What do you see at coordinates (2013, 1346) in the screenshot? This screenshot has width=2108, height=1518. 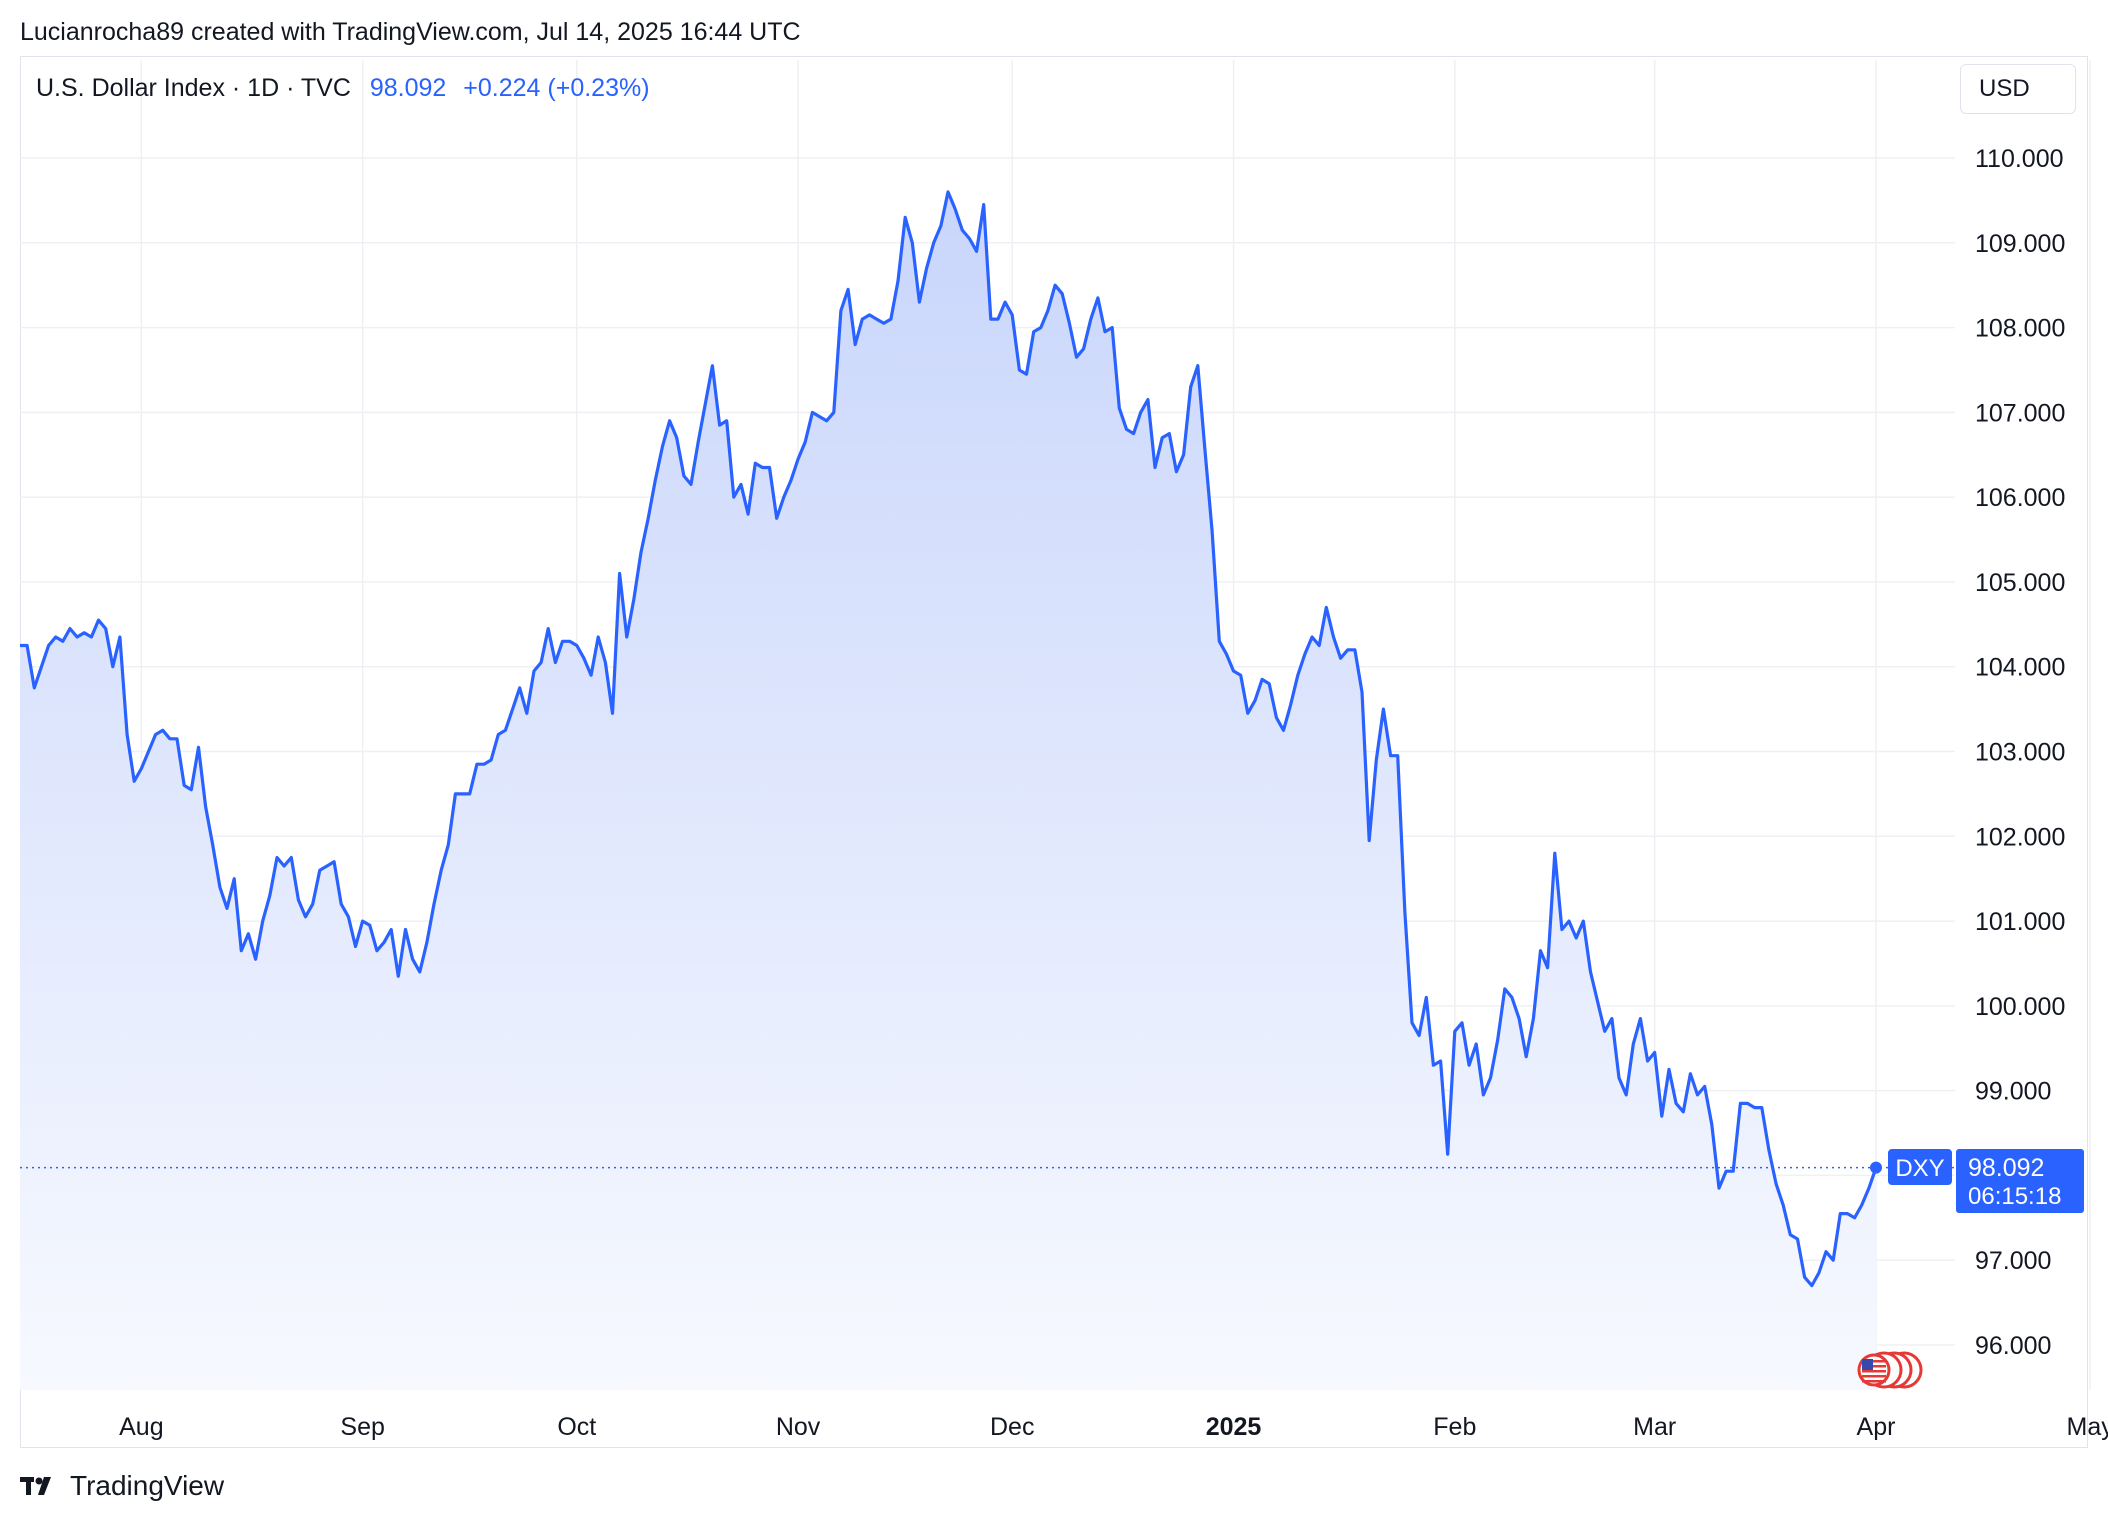 I see `y-tick-label: 96.000` at bounding box center [2013, 1346].